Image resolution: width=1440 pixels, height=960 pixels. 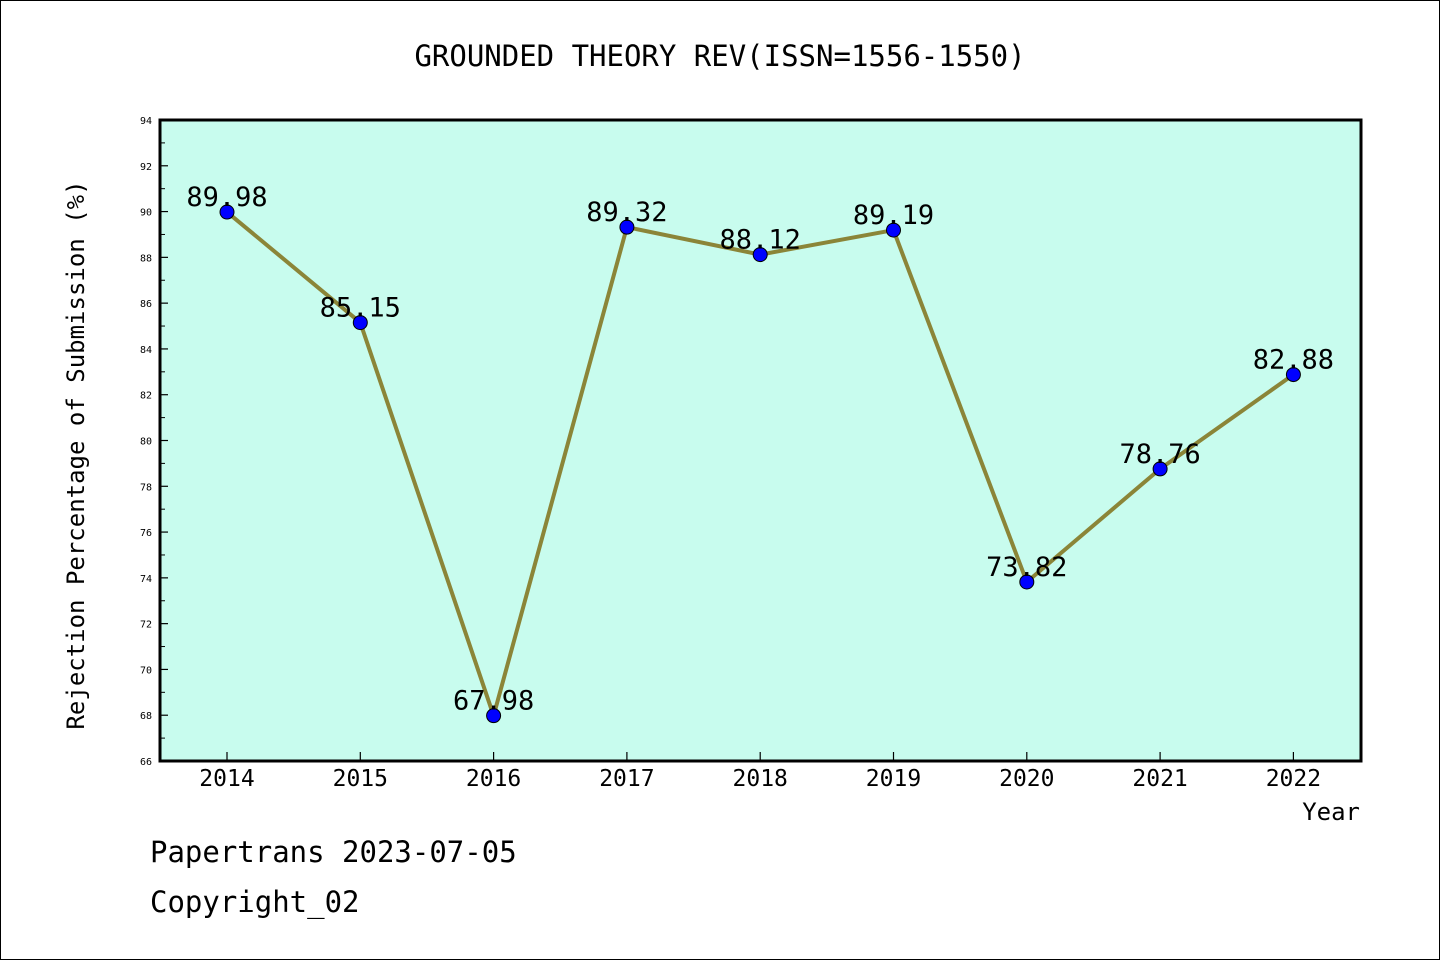 I want to click on data-label: 88.12, so click(x=760, y=240).